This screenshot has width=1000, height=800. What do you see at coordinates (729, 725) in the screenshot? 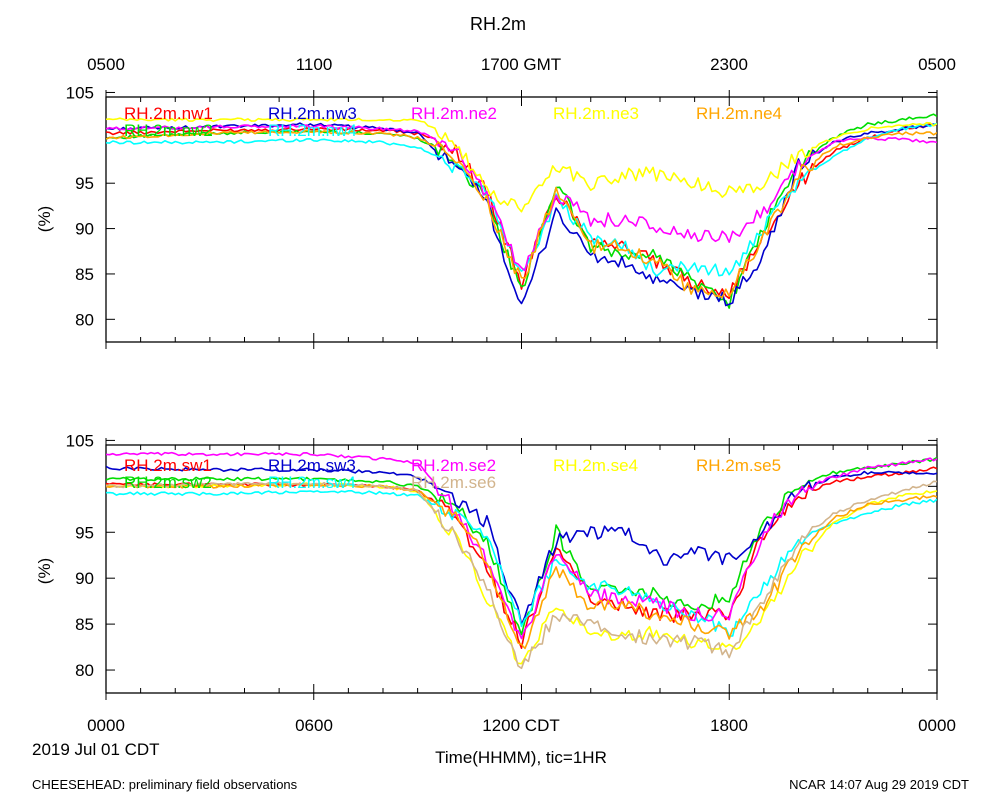
I see `bottom-x-tick-label: 1800` at bounding box center [729, 725].